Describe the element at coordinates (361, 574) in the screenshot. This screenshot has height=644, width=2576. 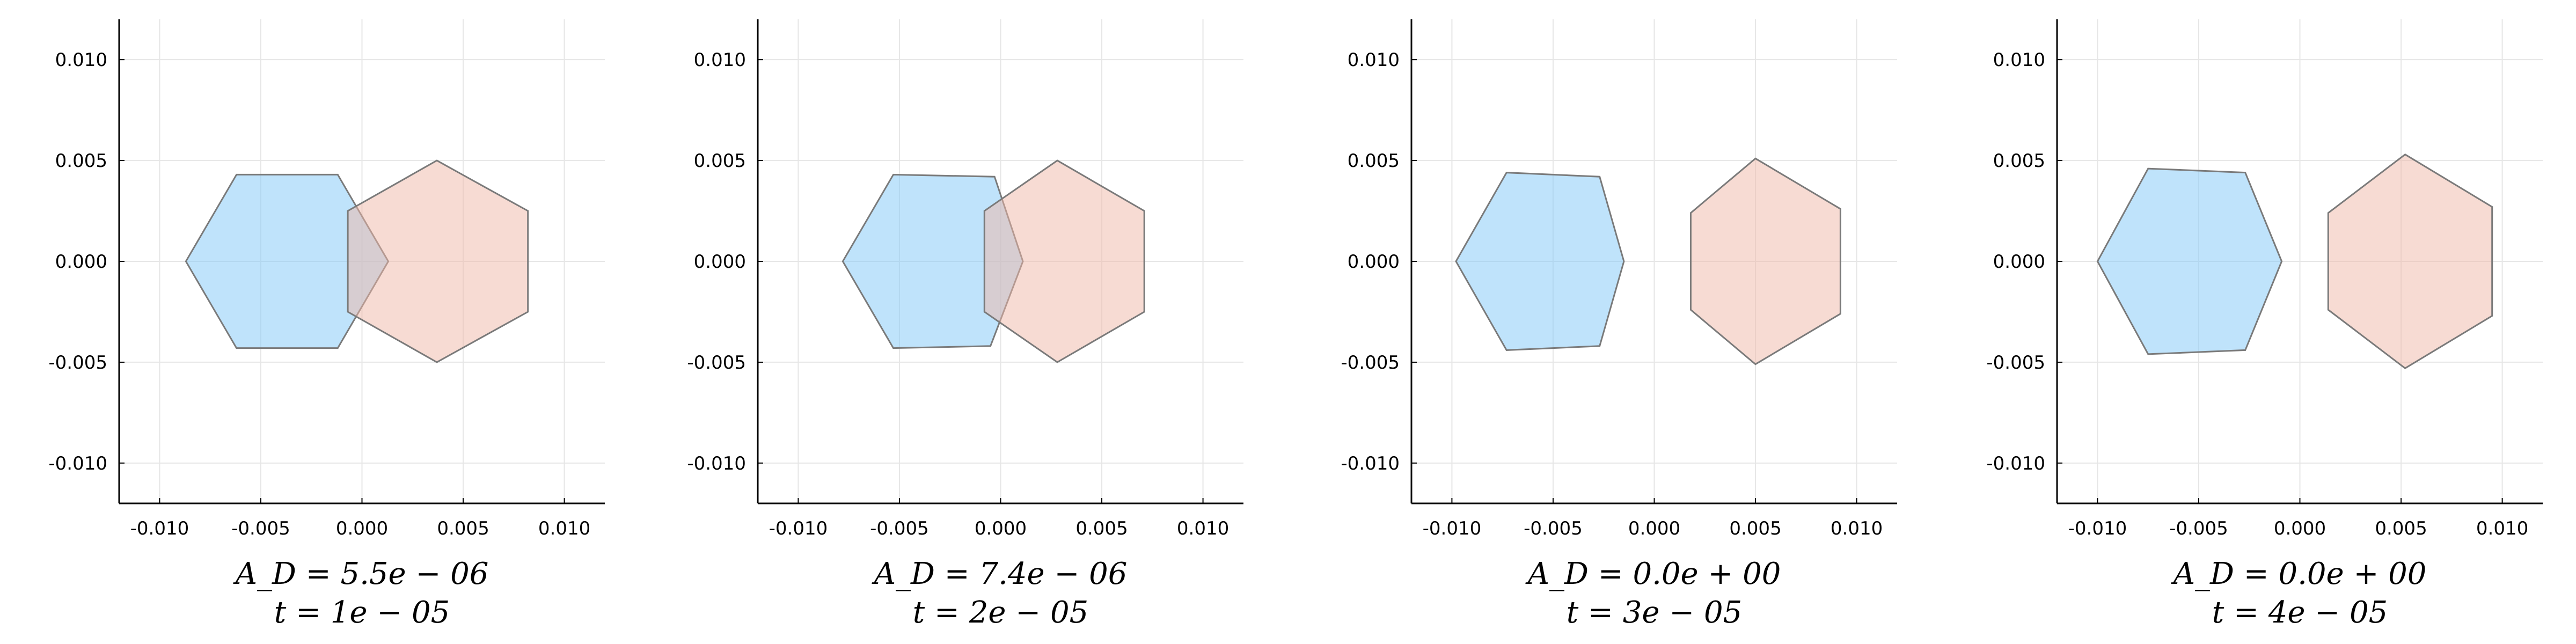
I see `caption-area: A_D = 5.5e − 06` at that location.